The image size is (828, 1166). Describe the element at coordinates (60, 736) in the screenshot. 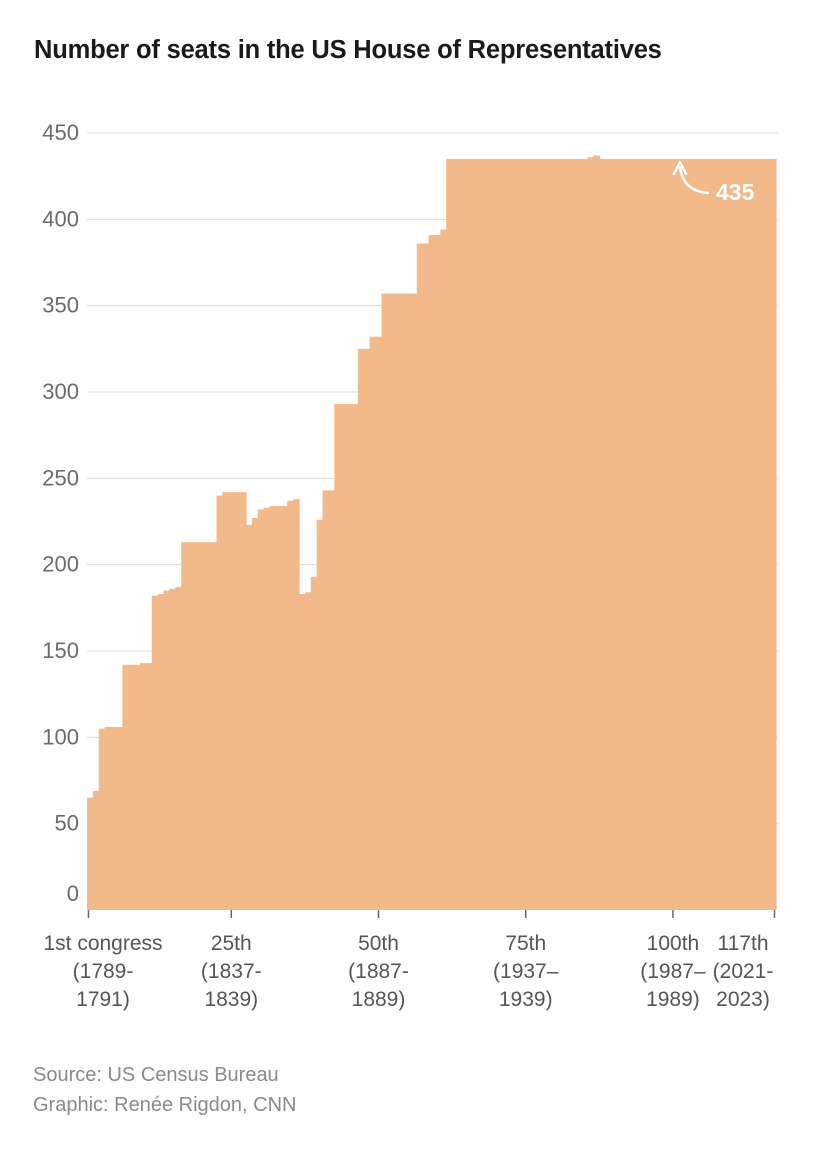

I see `y-tick-label: 100` at that location.